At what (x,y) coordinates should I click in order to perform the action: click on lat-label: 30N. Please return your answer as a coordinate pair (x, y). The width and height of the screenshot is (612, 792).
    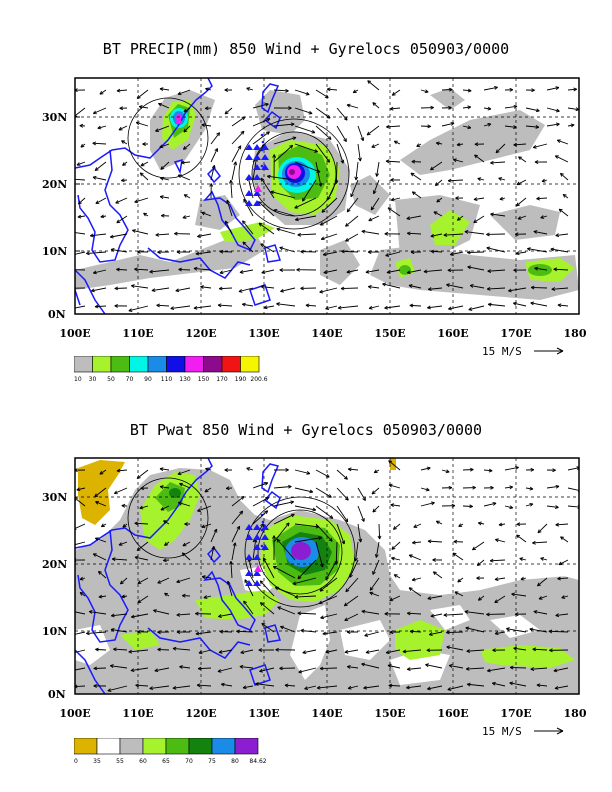
    Looking at the image, I should click on (54, 497).